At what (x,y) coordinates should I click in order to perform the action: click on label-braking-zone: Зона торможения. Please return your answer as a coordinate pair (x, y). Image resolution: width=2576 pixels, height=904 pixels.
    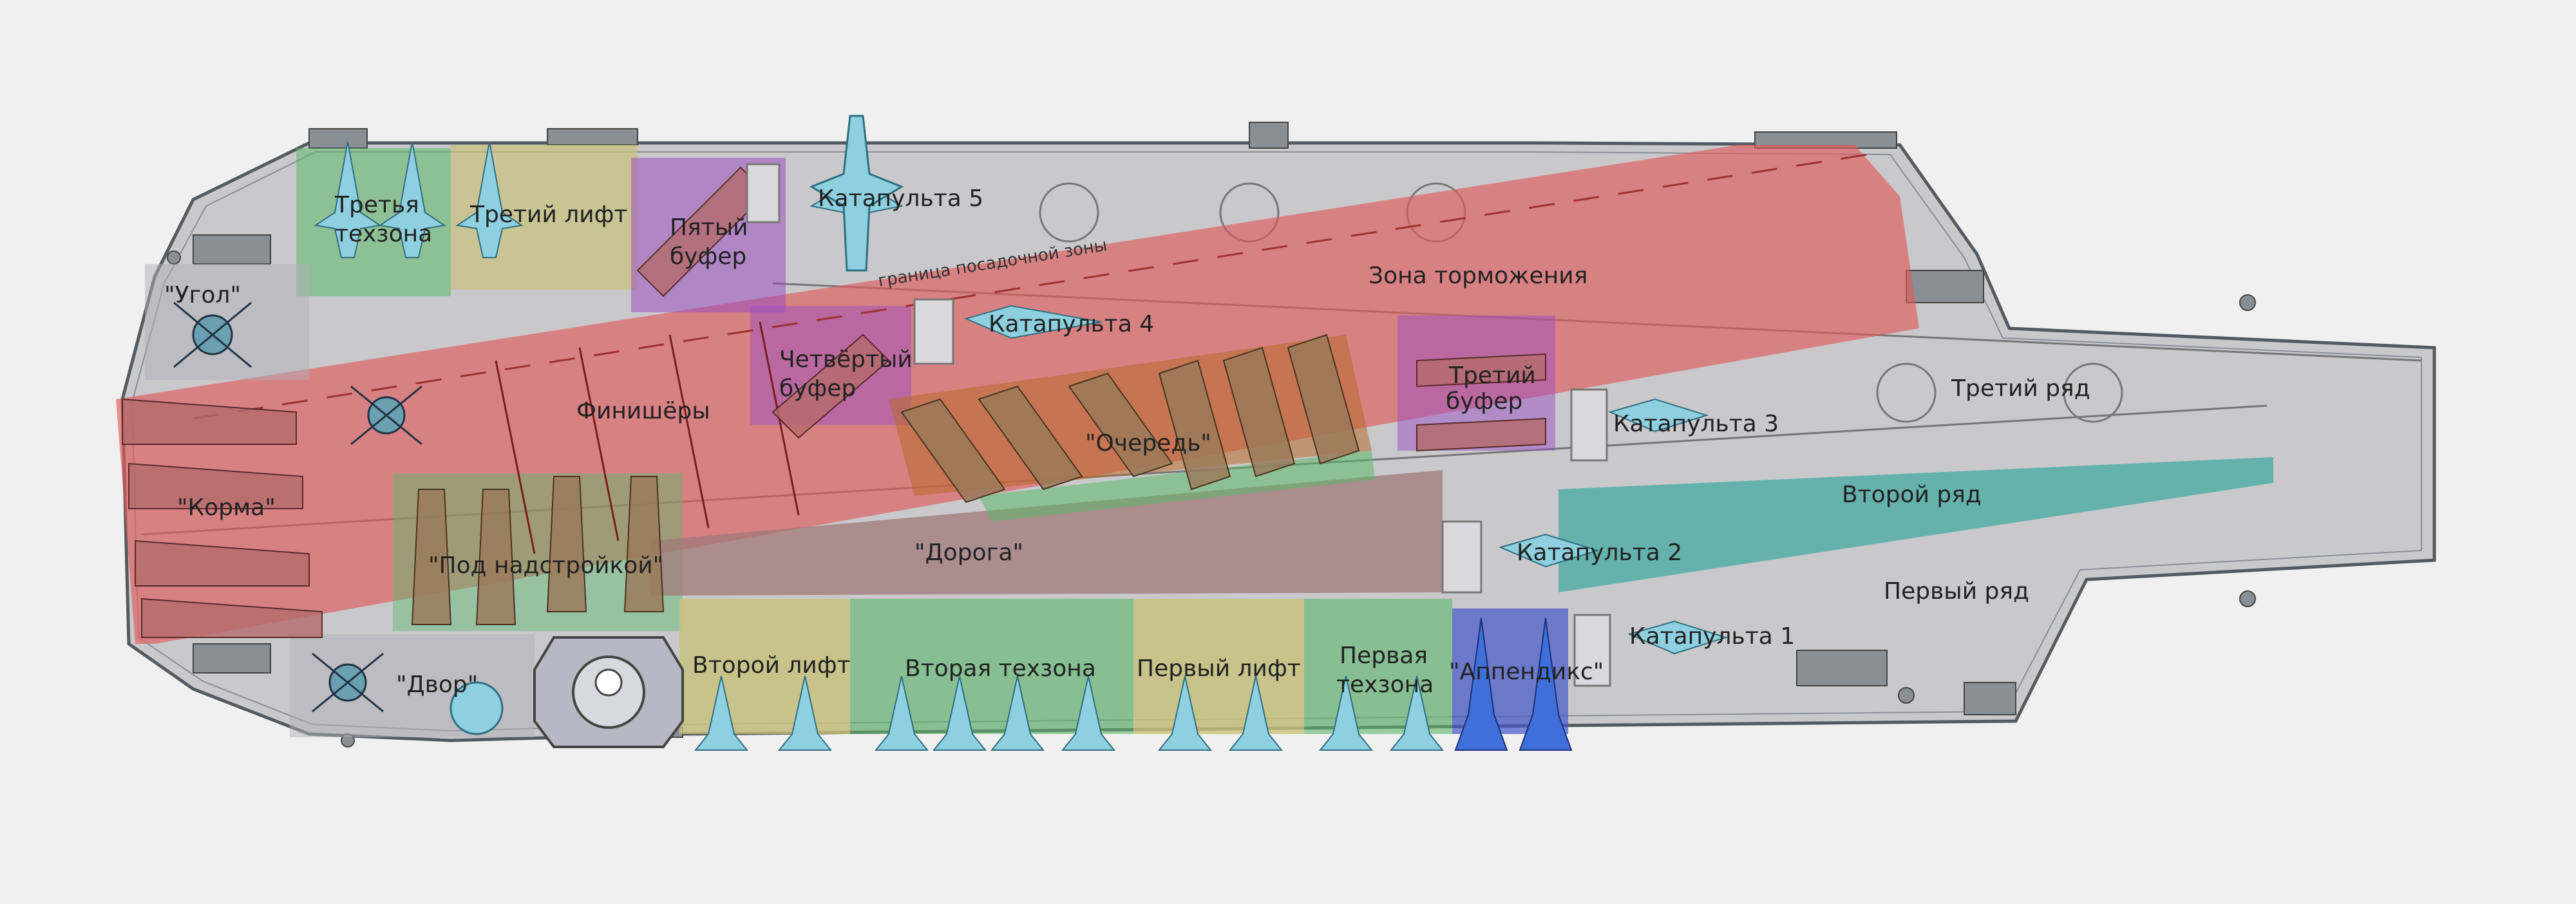
    Looking at the image, I should click on (1477, 276).